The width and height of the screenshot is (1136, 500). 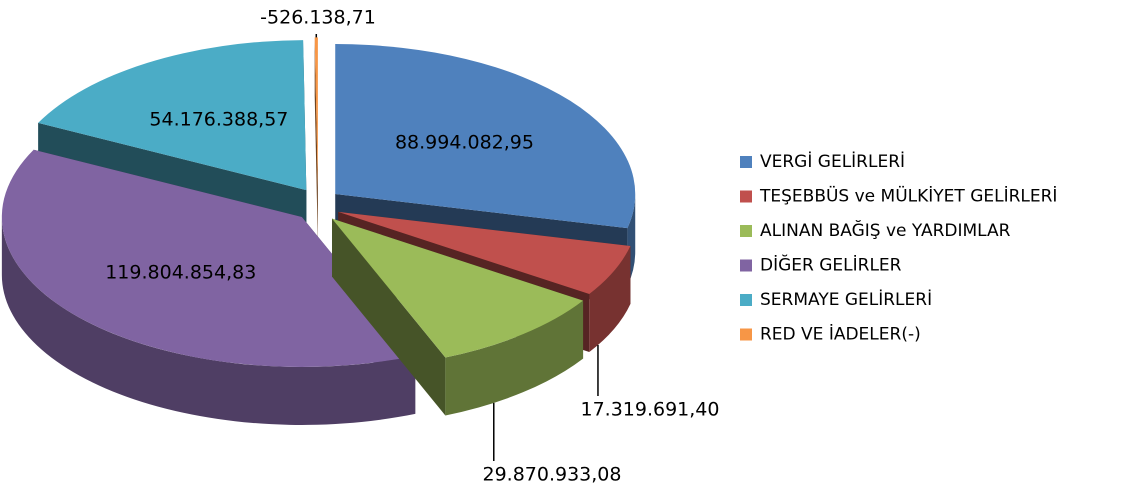 What do you see at coordinates (908, 196) in the screenshot?
I see `legend-label: TEŞEBBÜS ve MÜLKİYET GELİRLERİ` at bounding box center [908, 196].